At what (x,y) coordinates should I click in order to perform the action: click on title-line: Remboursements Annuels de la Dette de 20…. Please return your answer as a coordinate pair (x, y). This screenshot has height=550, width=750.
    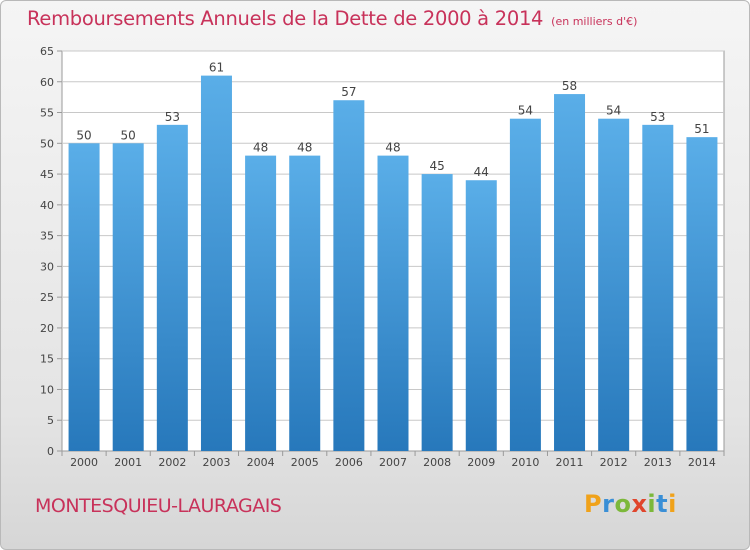
    Looking at the image, I should click on (332, 18).